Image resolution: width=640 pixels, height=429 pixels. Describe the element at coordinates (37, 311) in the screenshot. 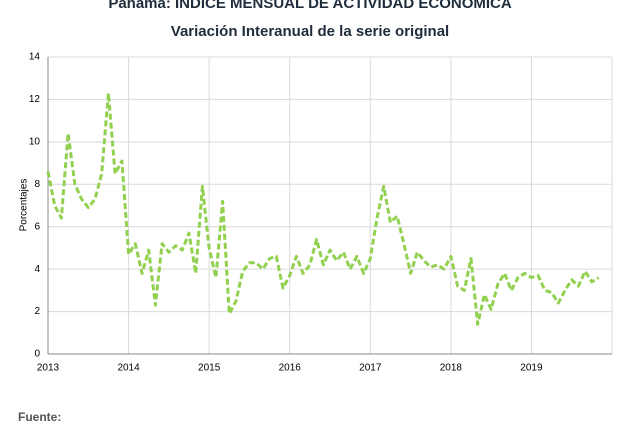

I see `y-tick-label: 2` at that location.